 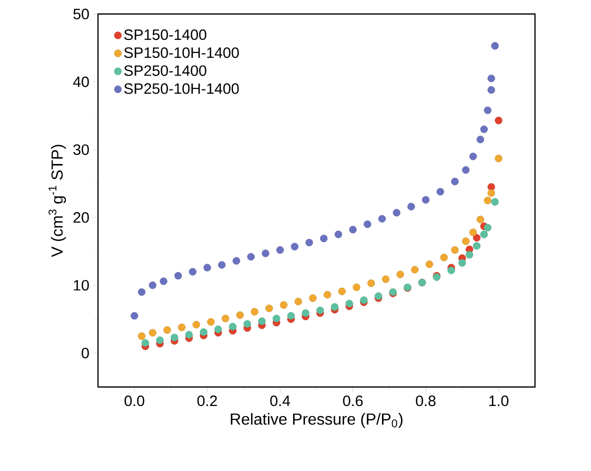 I want to click on legend-label: SP150-1400, so click(x=165, y=34).